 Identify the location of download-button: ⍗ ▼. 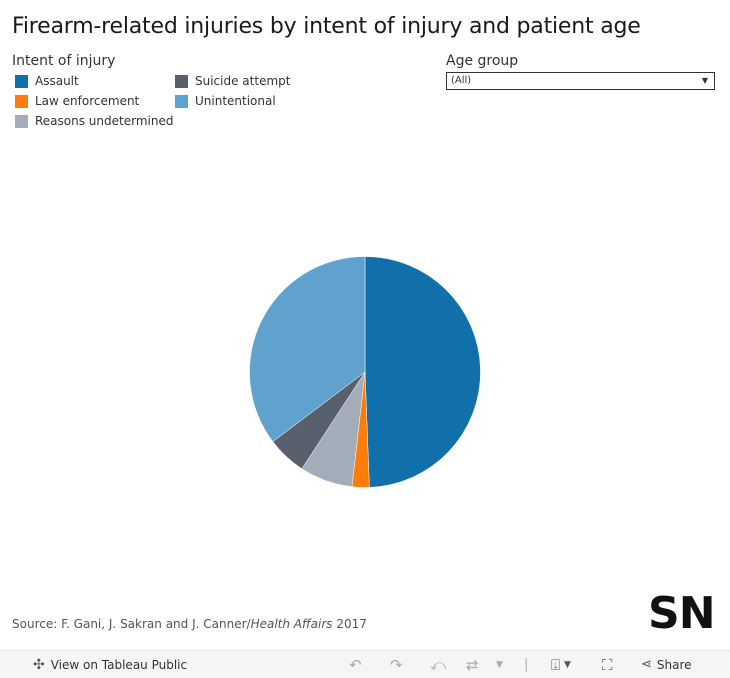
(561, 664).